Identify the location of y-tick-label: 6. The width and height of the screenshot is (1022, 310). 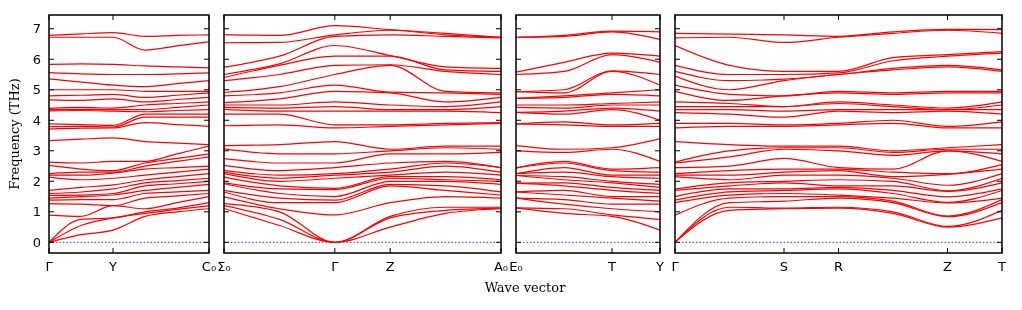
(36, 59).